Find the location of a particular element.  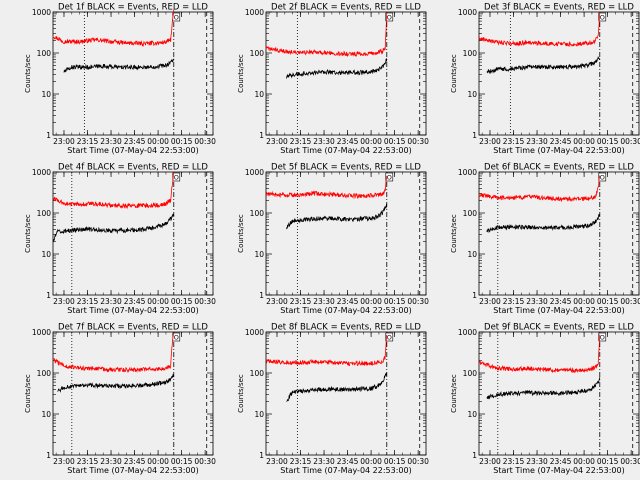

panel-title: Det 6f BLACK = Events, RED = LLD is located at coordinates (559, 168).